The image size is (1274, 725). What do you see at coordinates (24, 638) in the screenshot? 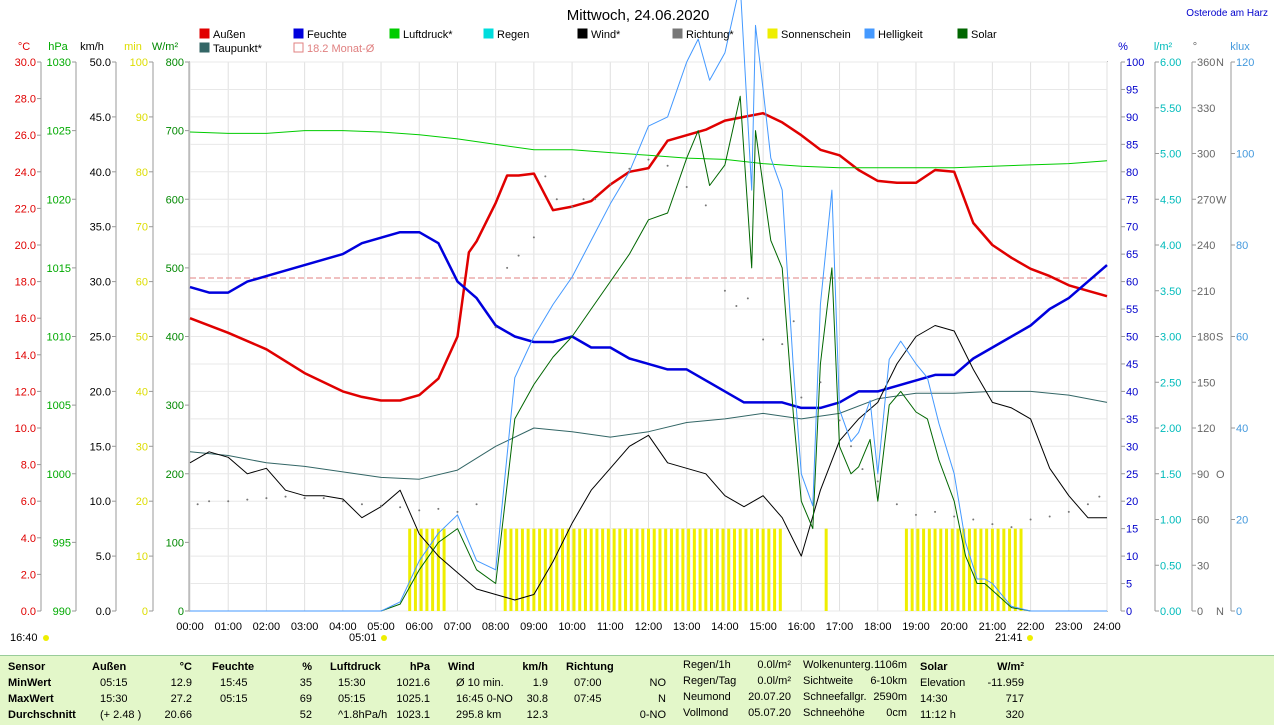
I see `left-time-marker: 16:40` at bounding box center [24, 638].